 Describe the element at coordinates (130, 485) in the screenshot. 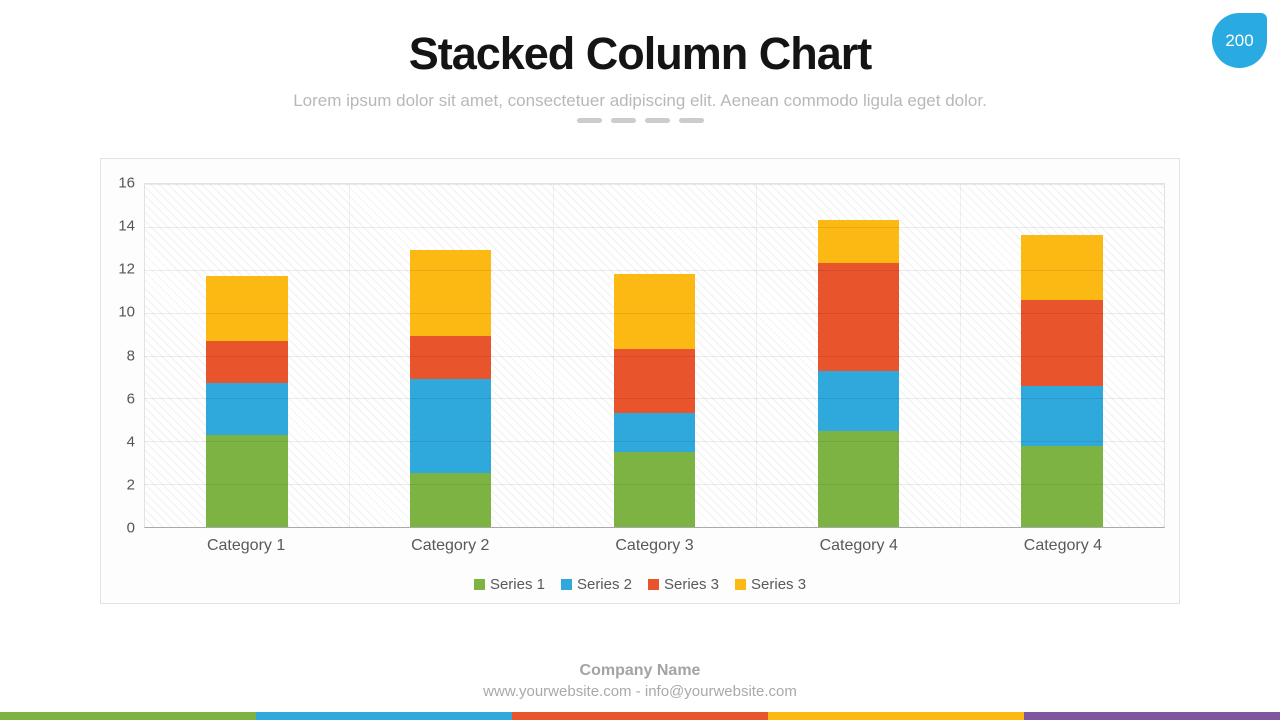

I see `y-axis-tick-label: 2` at that location.